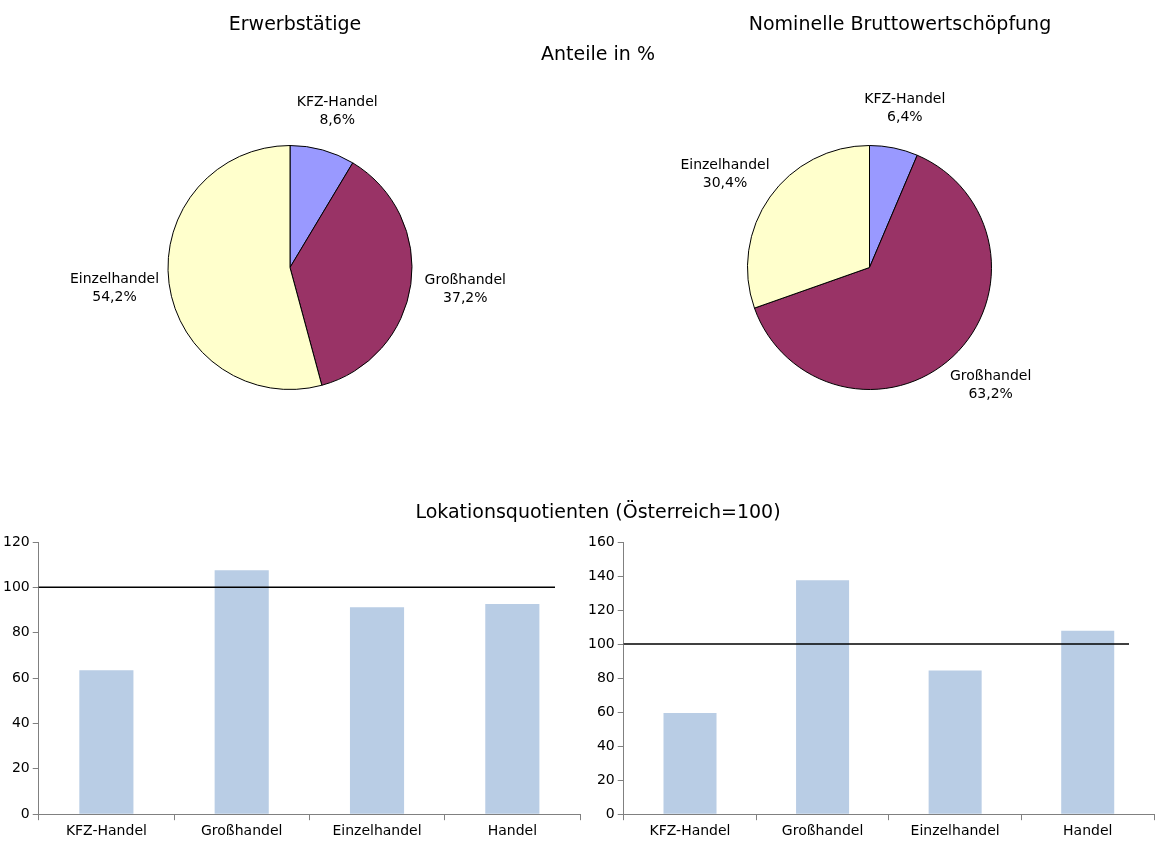 This screenshot has width=1159, height=843. What do you see at coordinates (295, 23) in the screenshot?
I see `chart-title: Erwerbstätige` at bounding box center [295, 23].